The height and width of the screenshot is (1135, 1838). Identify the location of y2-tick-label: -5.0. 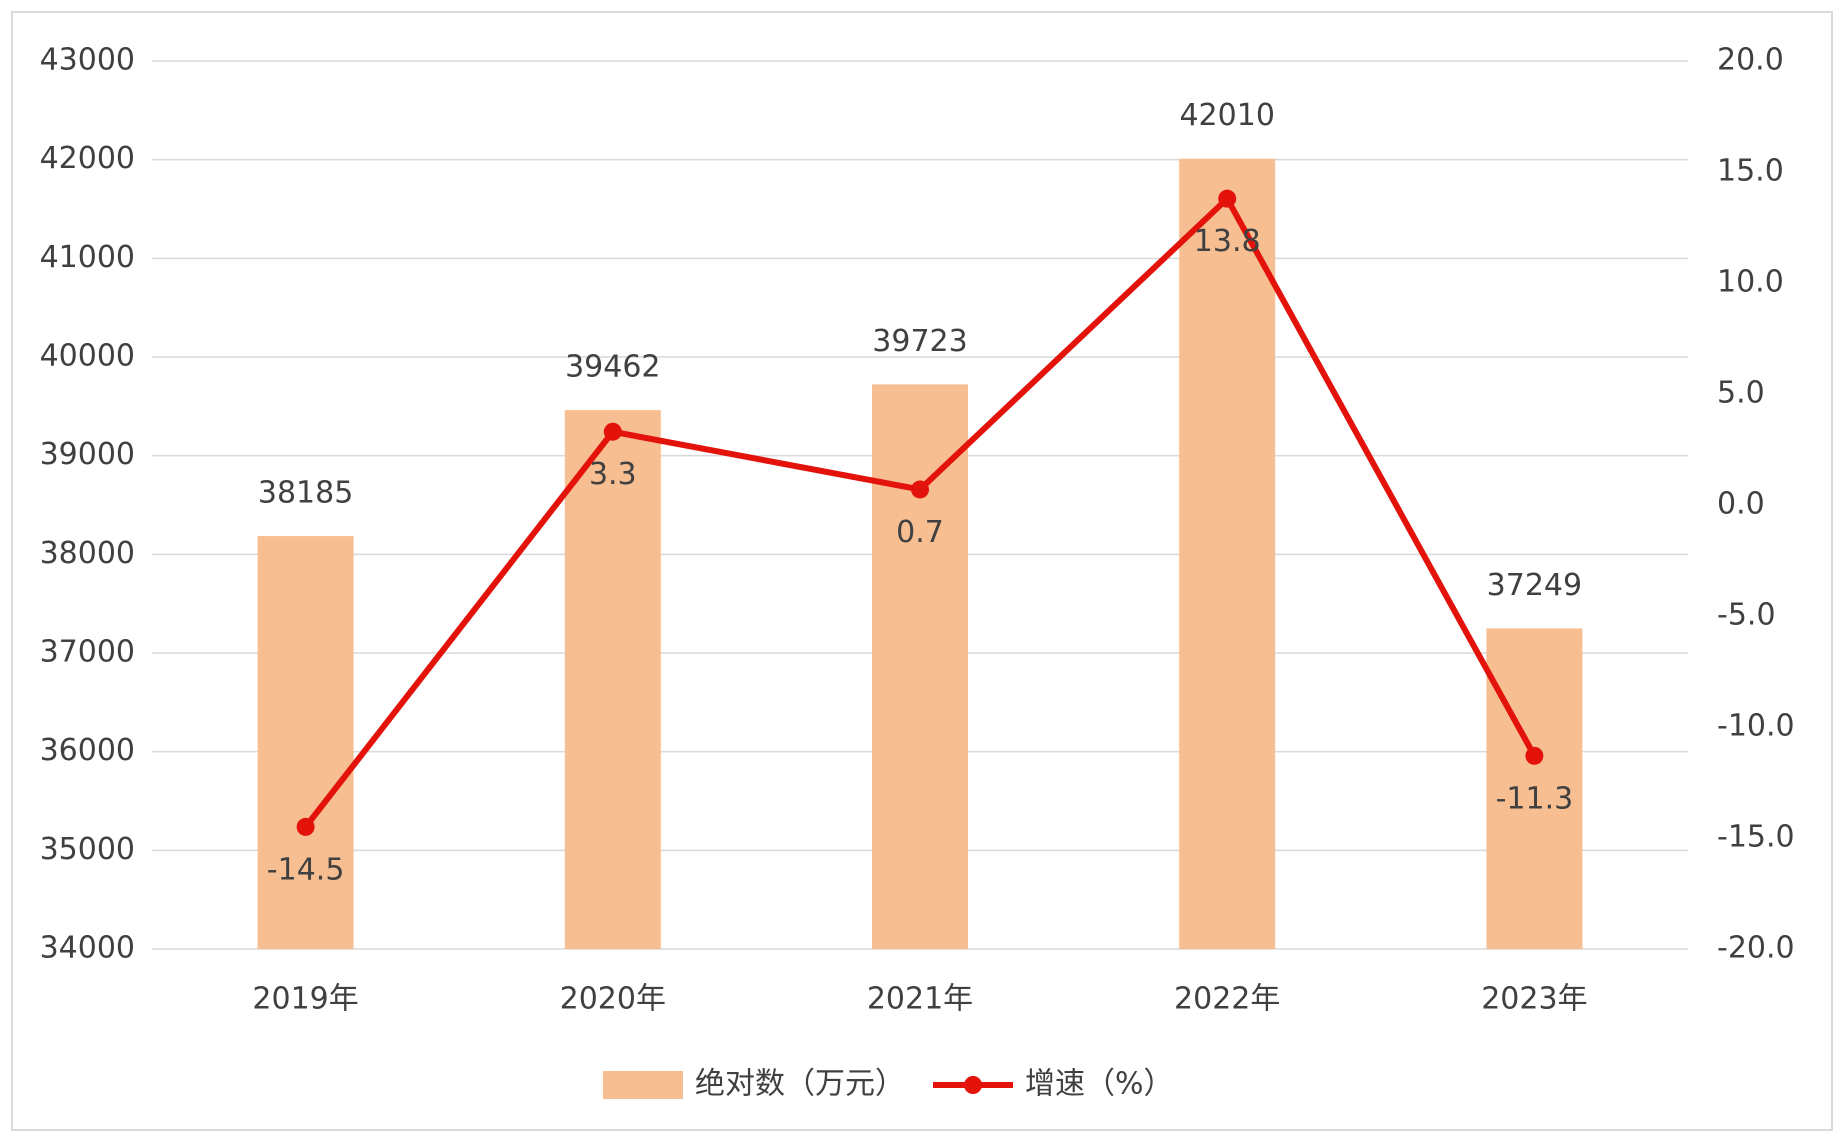
(1746, 615).